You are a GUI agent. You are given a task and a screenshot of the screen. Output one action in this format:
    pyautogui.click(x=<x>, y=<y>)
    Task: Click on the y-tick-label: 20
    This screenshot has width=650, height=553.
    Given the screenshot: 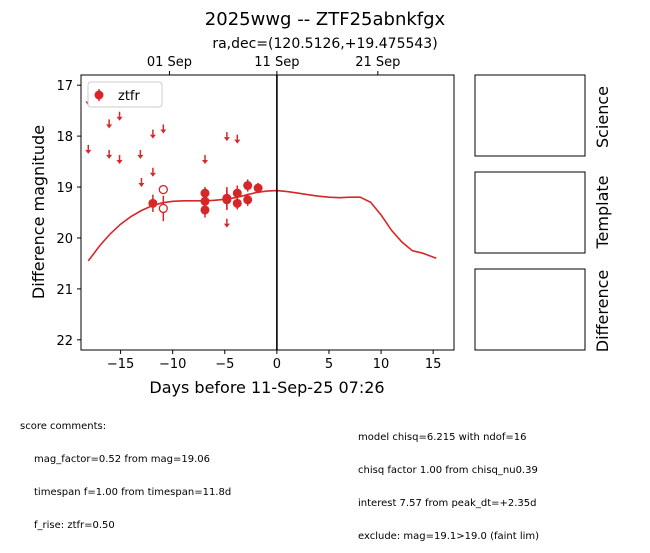 What is the action you would take?
    pyautogui.click(x=64, y=239)
    